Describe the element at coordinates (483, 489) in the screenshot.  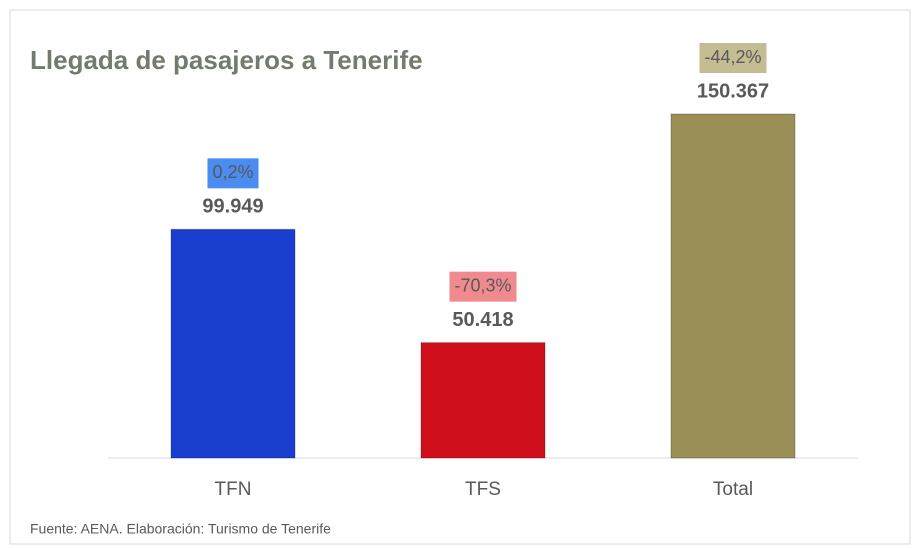
I see `x-tick-label: TFS` at that location.